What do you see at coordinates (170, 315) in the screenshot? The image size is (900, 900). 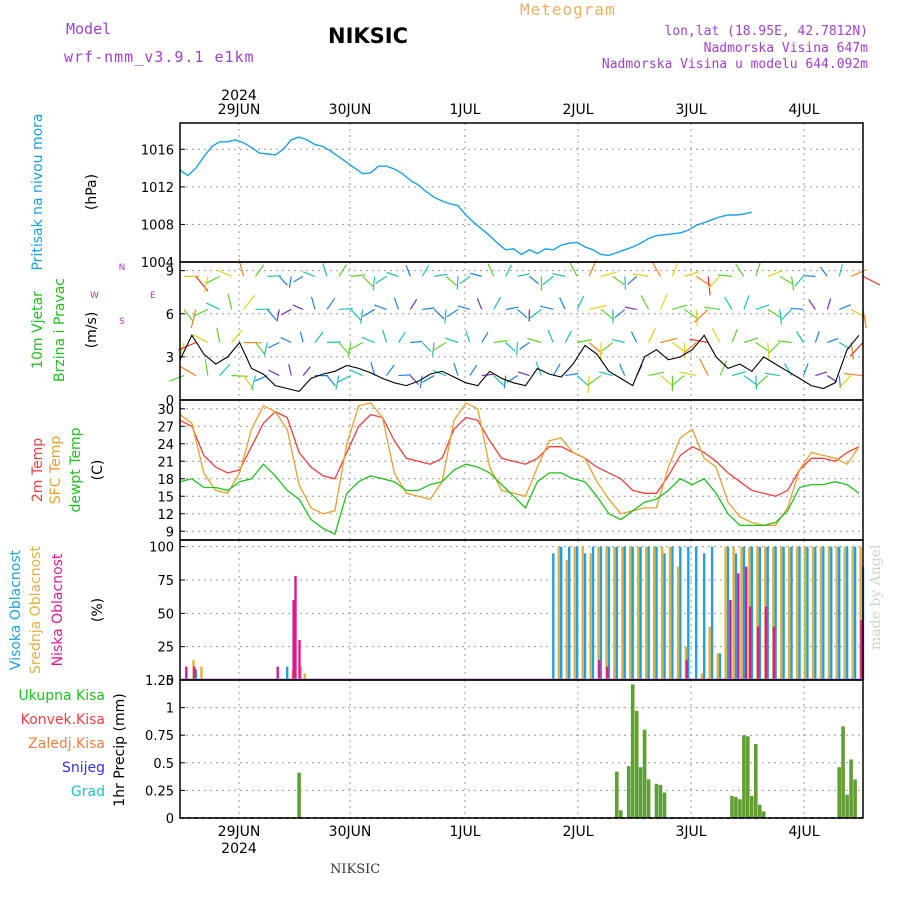 I see `y-tick-label: 6` at bounding box center [170, 315].